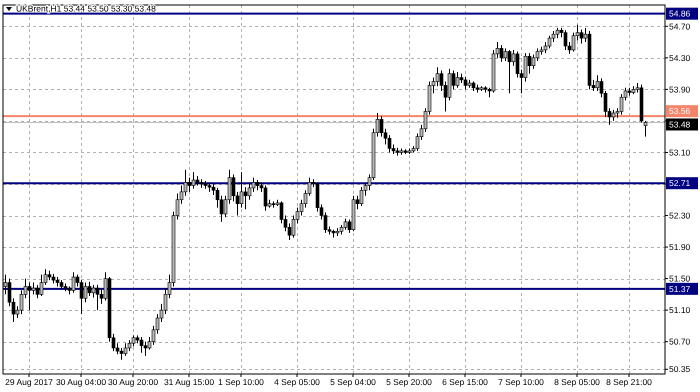  What do you see at coordinates (680, 341) in the screenshot?
I see `y-tick-label: 50.70` at bounding box center [680, 341].